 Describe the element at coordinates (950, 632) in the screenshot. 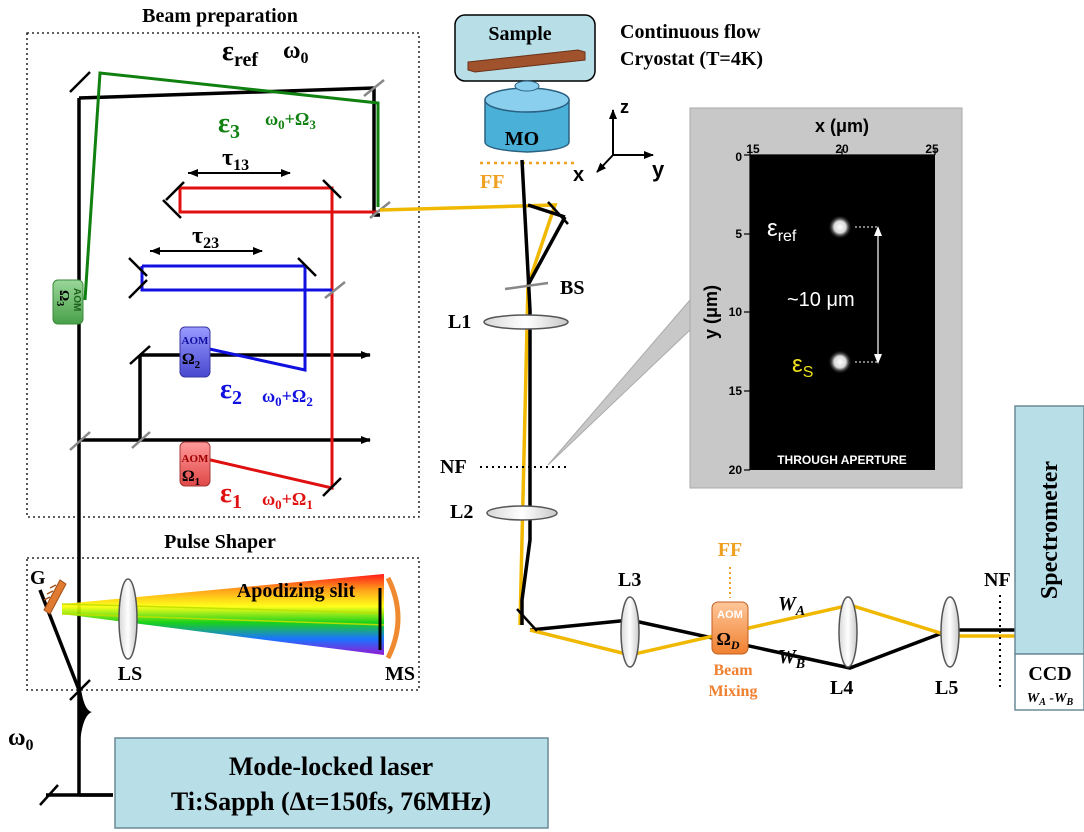

I see `lens-l5` at that location.